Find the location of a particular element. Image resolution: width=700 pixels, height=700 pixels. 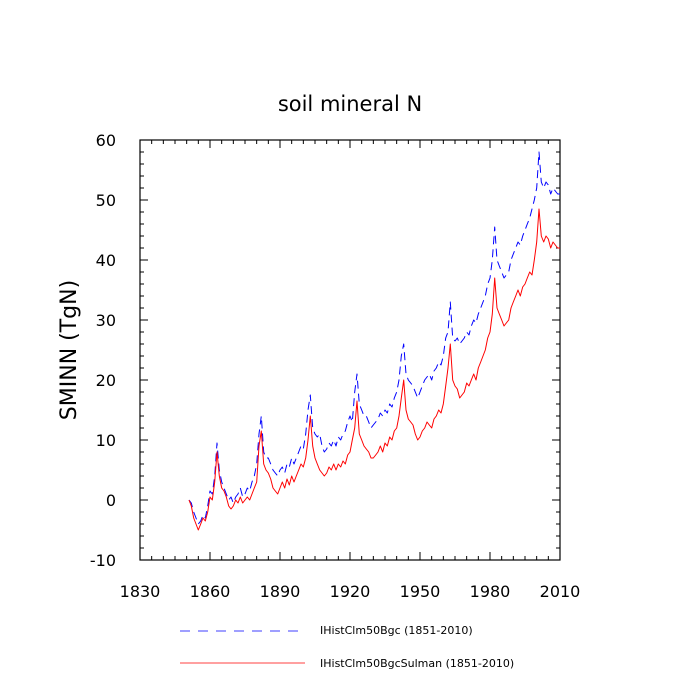

x-tick-label: 1920 is located at coordinates (350, 591).